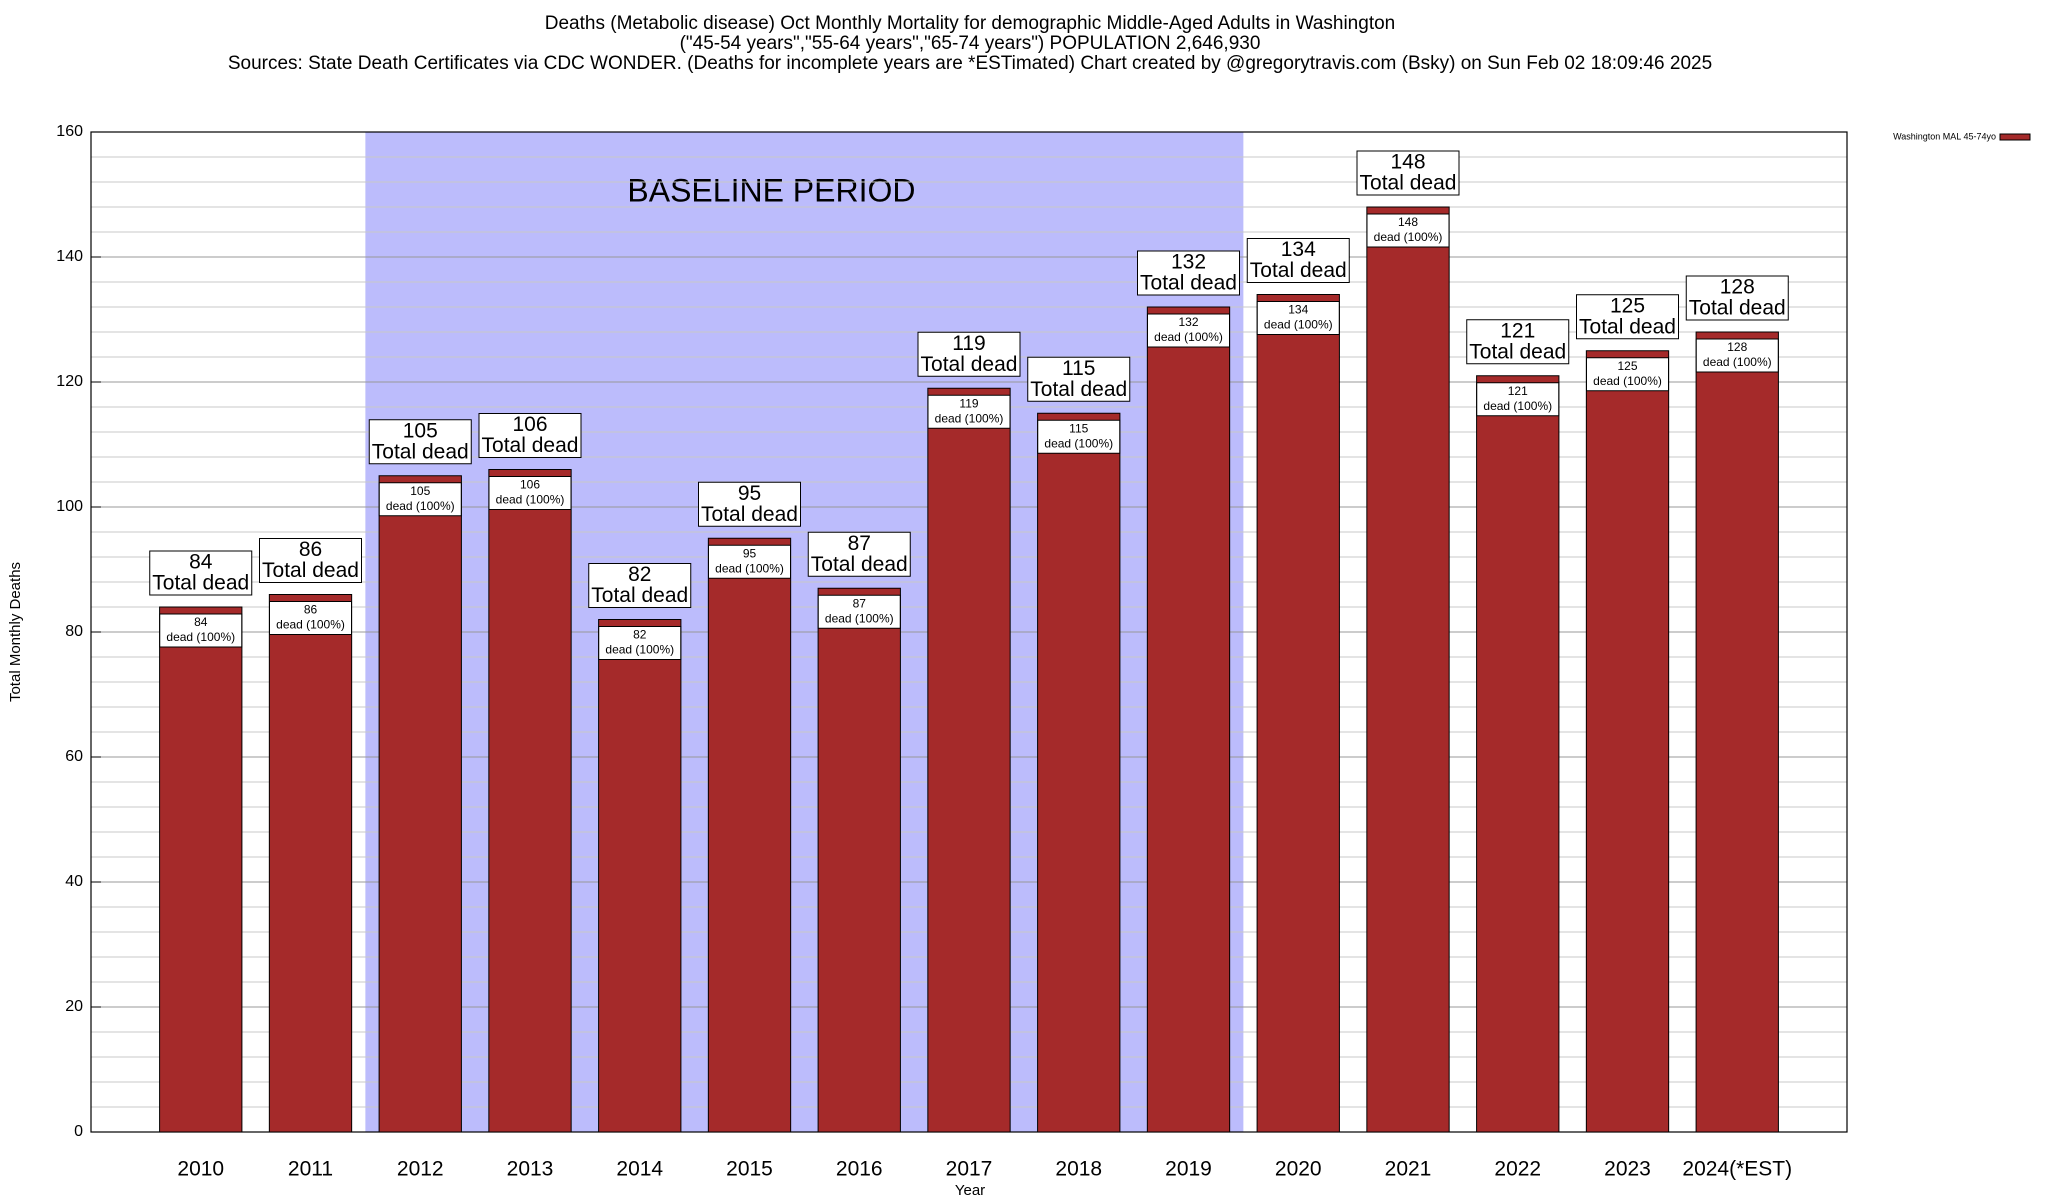 The image size is (2048, 1200). What do you see at coordinates (639, 1169) in the screenshot?
I see `x-tick-label: 2014` at bounding box center [639, 1169].